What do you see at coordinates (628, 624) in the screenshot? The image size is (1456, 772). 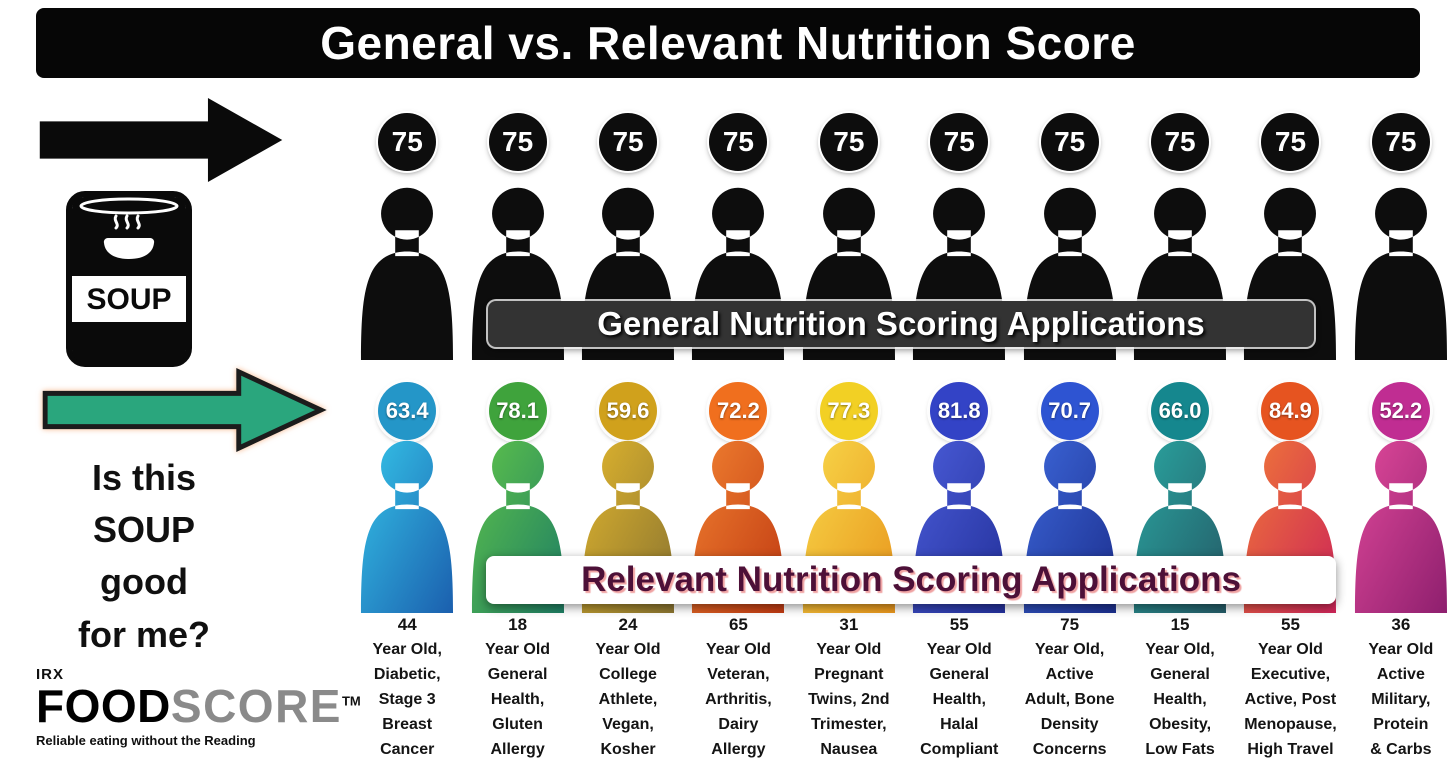 I see `person-age: 24` at bounding box center [628, 624].